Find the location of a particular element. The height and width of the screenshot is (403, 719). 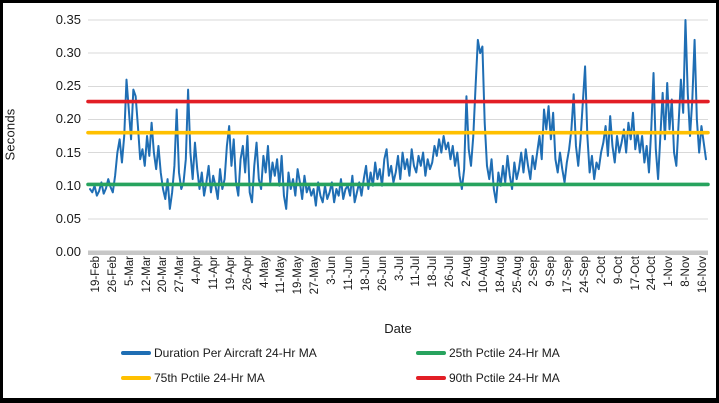

y-tick-label: 0.10 is located at coordinates (68, 185).